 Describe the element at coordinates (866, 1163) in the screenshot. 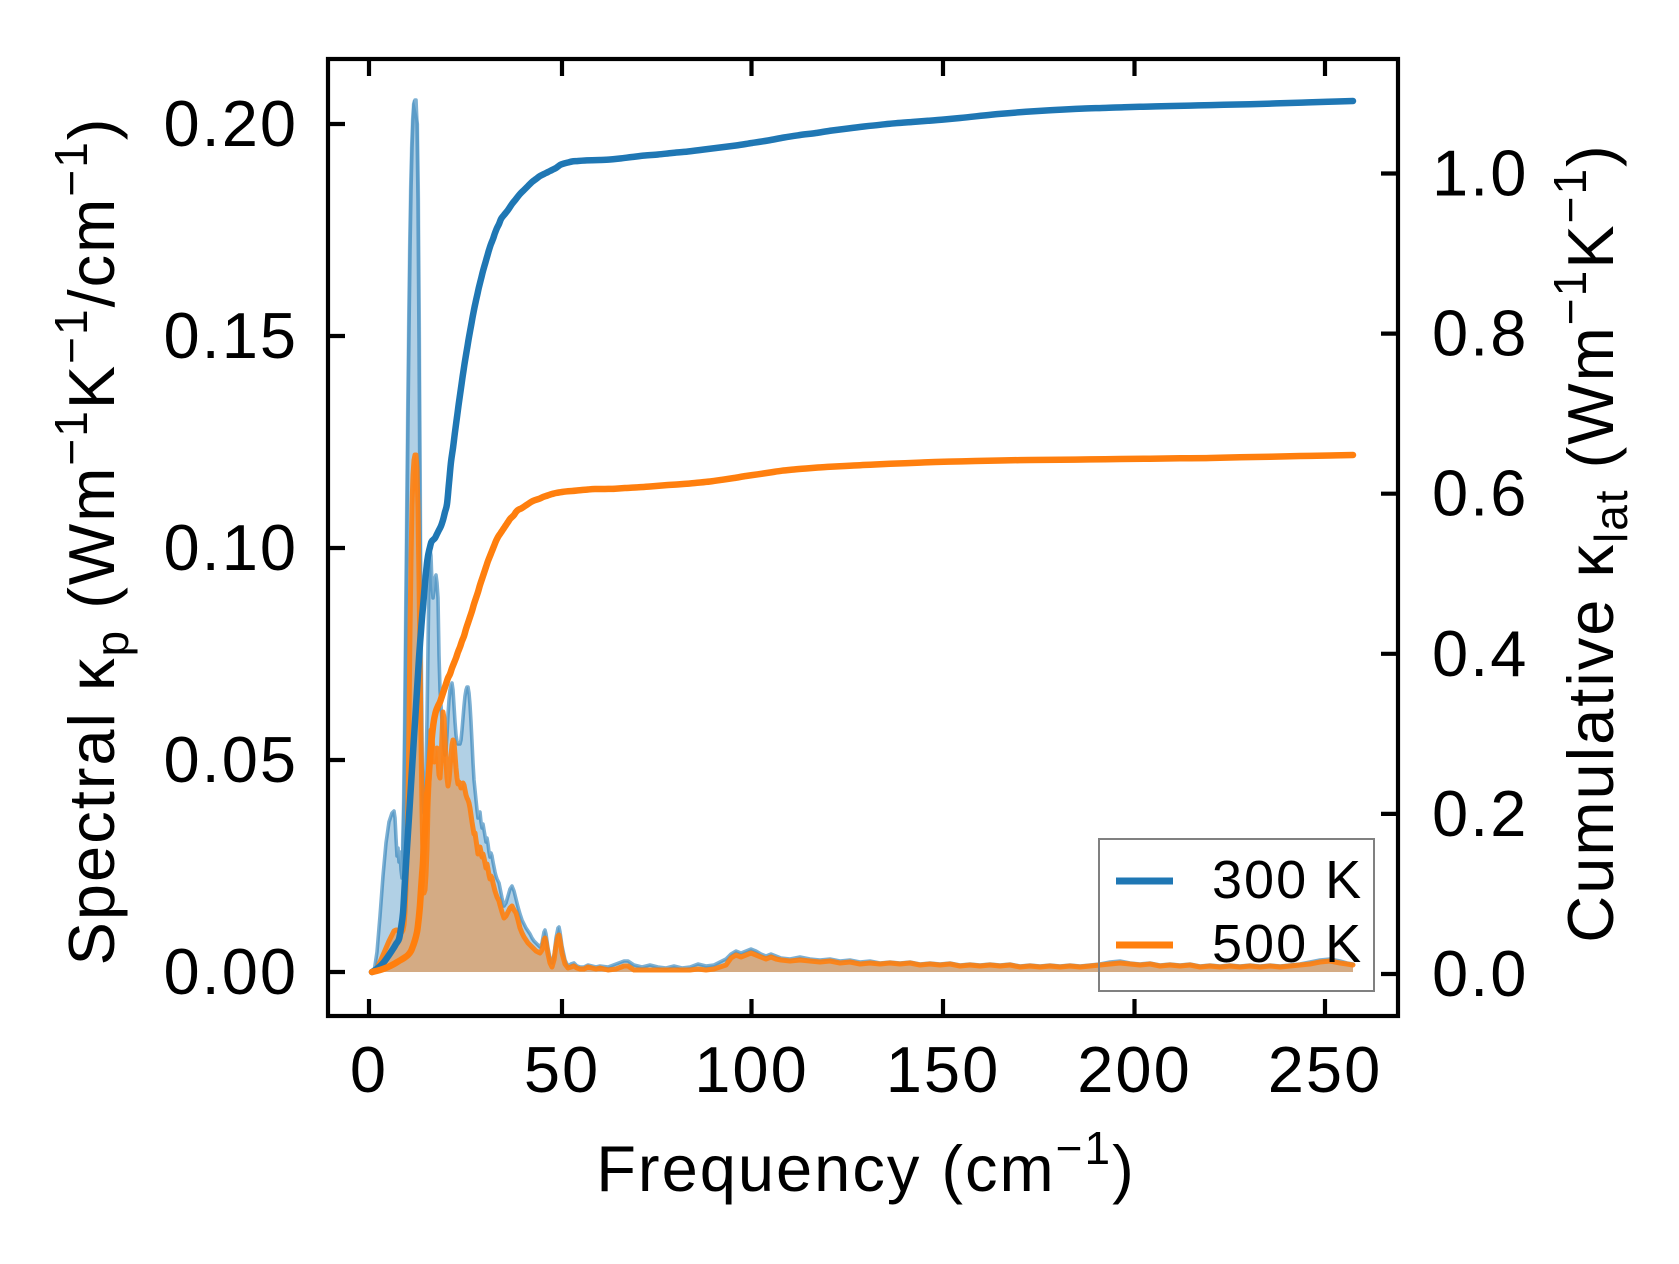

I see `svg-text: Frequency (cm−1)` at that location.